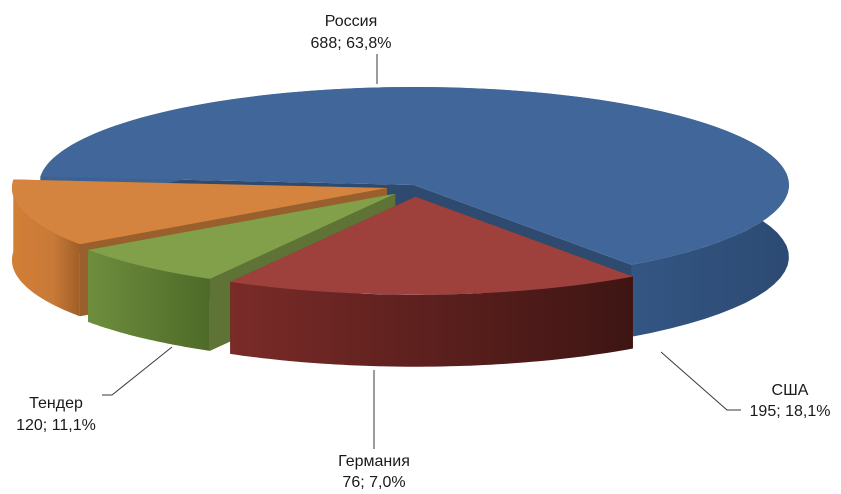  What do you see at coordinates (374, 461) in the screenshot?
I see `label-name-germany: Германия` at bounding box center [374, 461].